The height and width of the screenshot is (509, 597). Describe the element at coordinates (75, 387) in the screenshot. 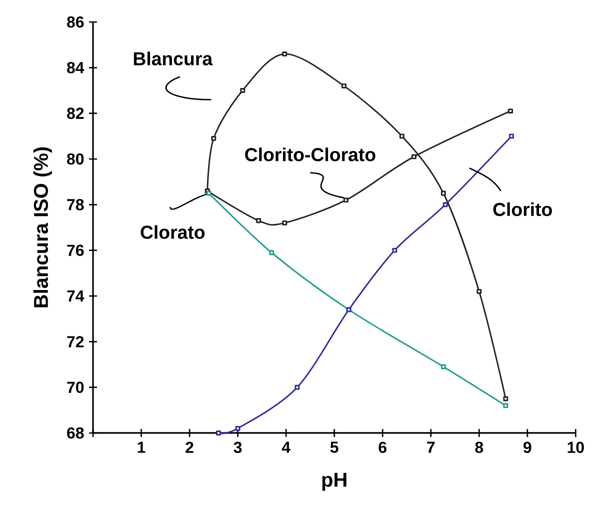

I see `y-tick-label: 70` at that location.